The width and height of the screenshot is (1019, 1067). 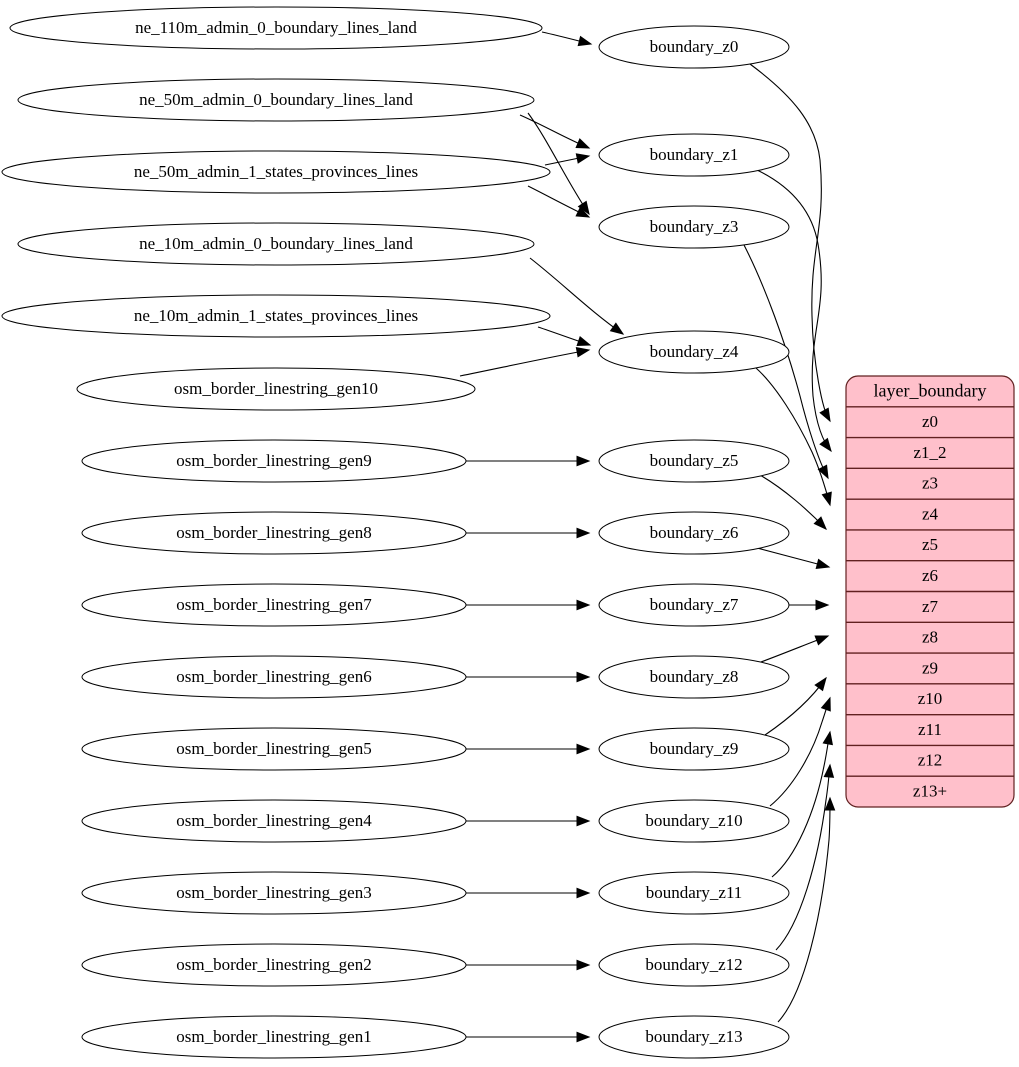 What do you see at coordinates (930, 544) in the screenshot?
I see `table-row-z5: z5` at bounding box center [930, 544].